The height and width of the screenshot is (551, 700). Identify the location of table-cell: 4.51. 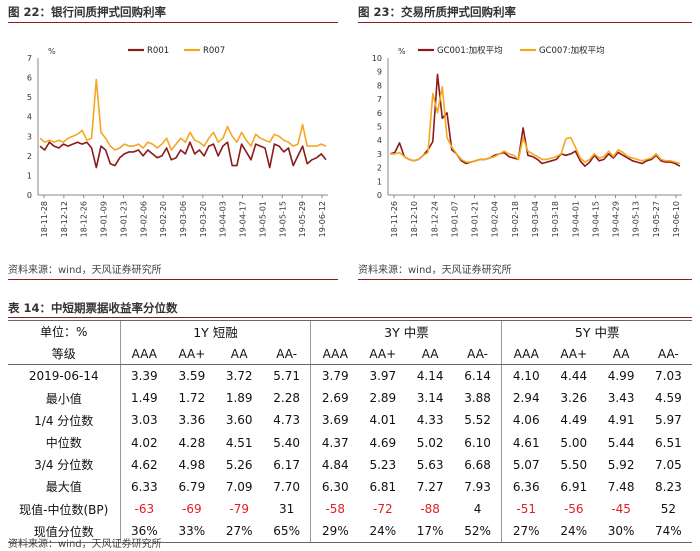
(239, 442).